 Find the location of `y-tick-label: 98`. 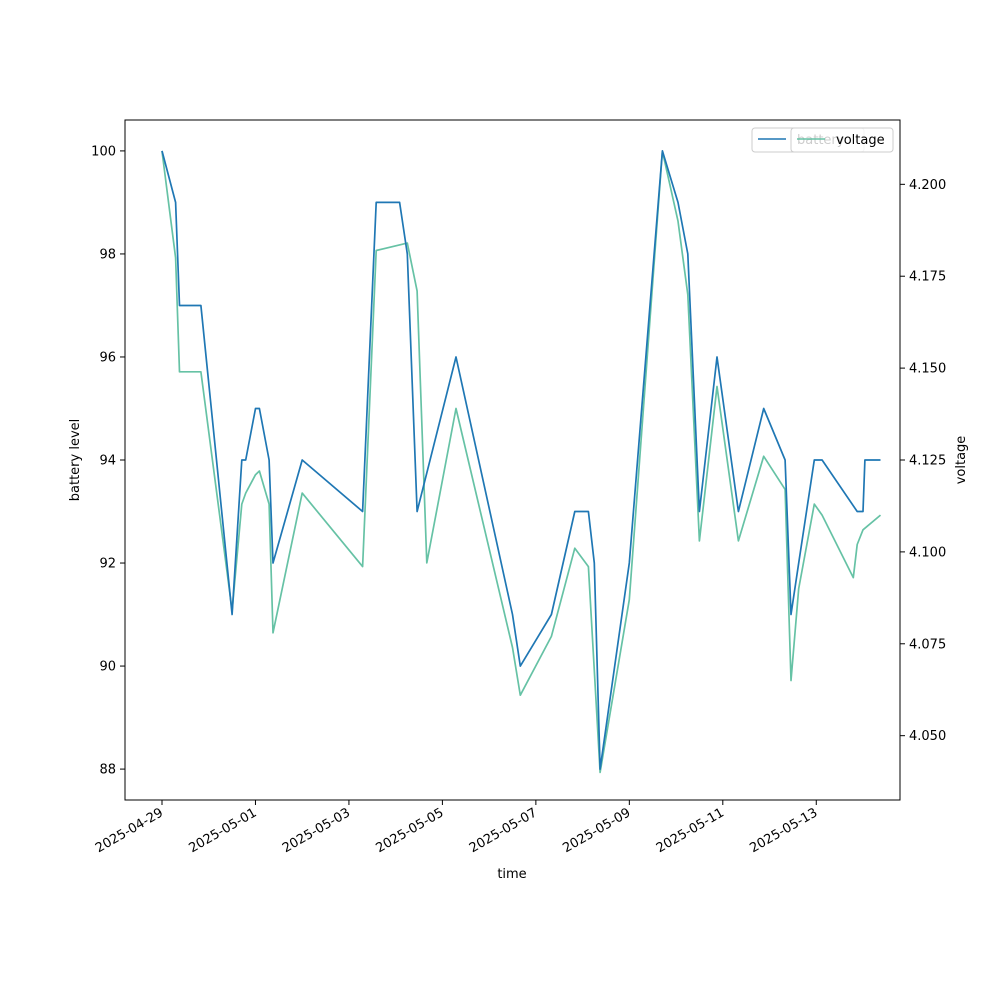

y-tick-label: 98 is located at coordinates (107, 254).